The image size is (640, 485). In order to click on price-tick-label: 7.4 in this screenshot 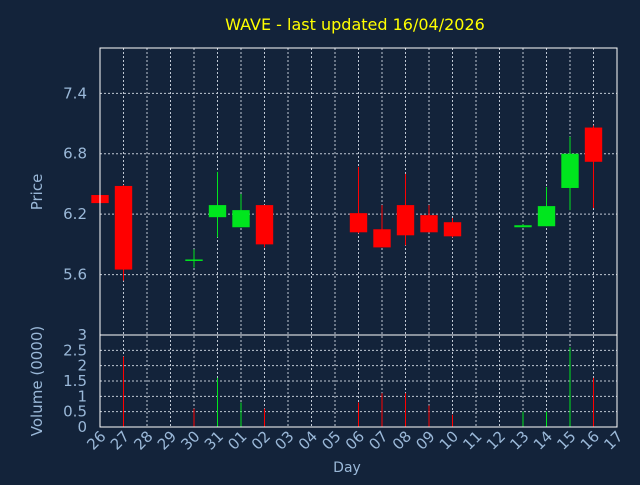, I will do `click(75, 93)`.